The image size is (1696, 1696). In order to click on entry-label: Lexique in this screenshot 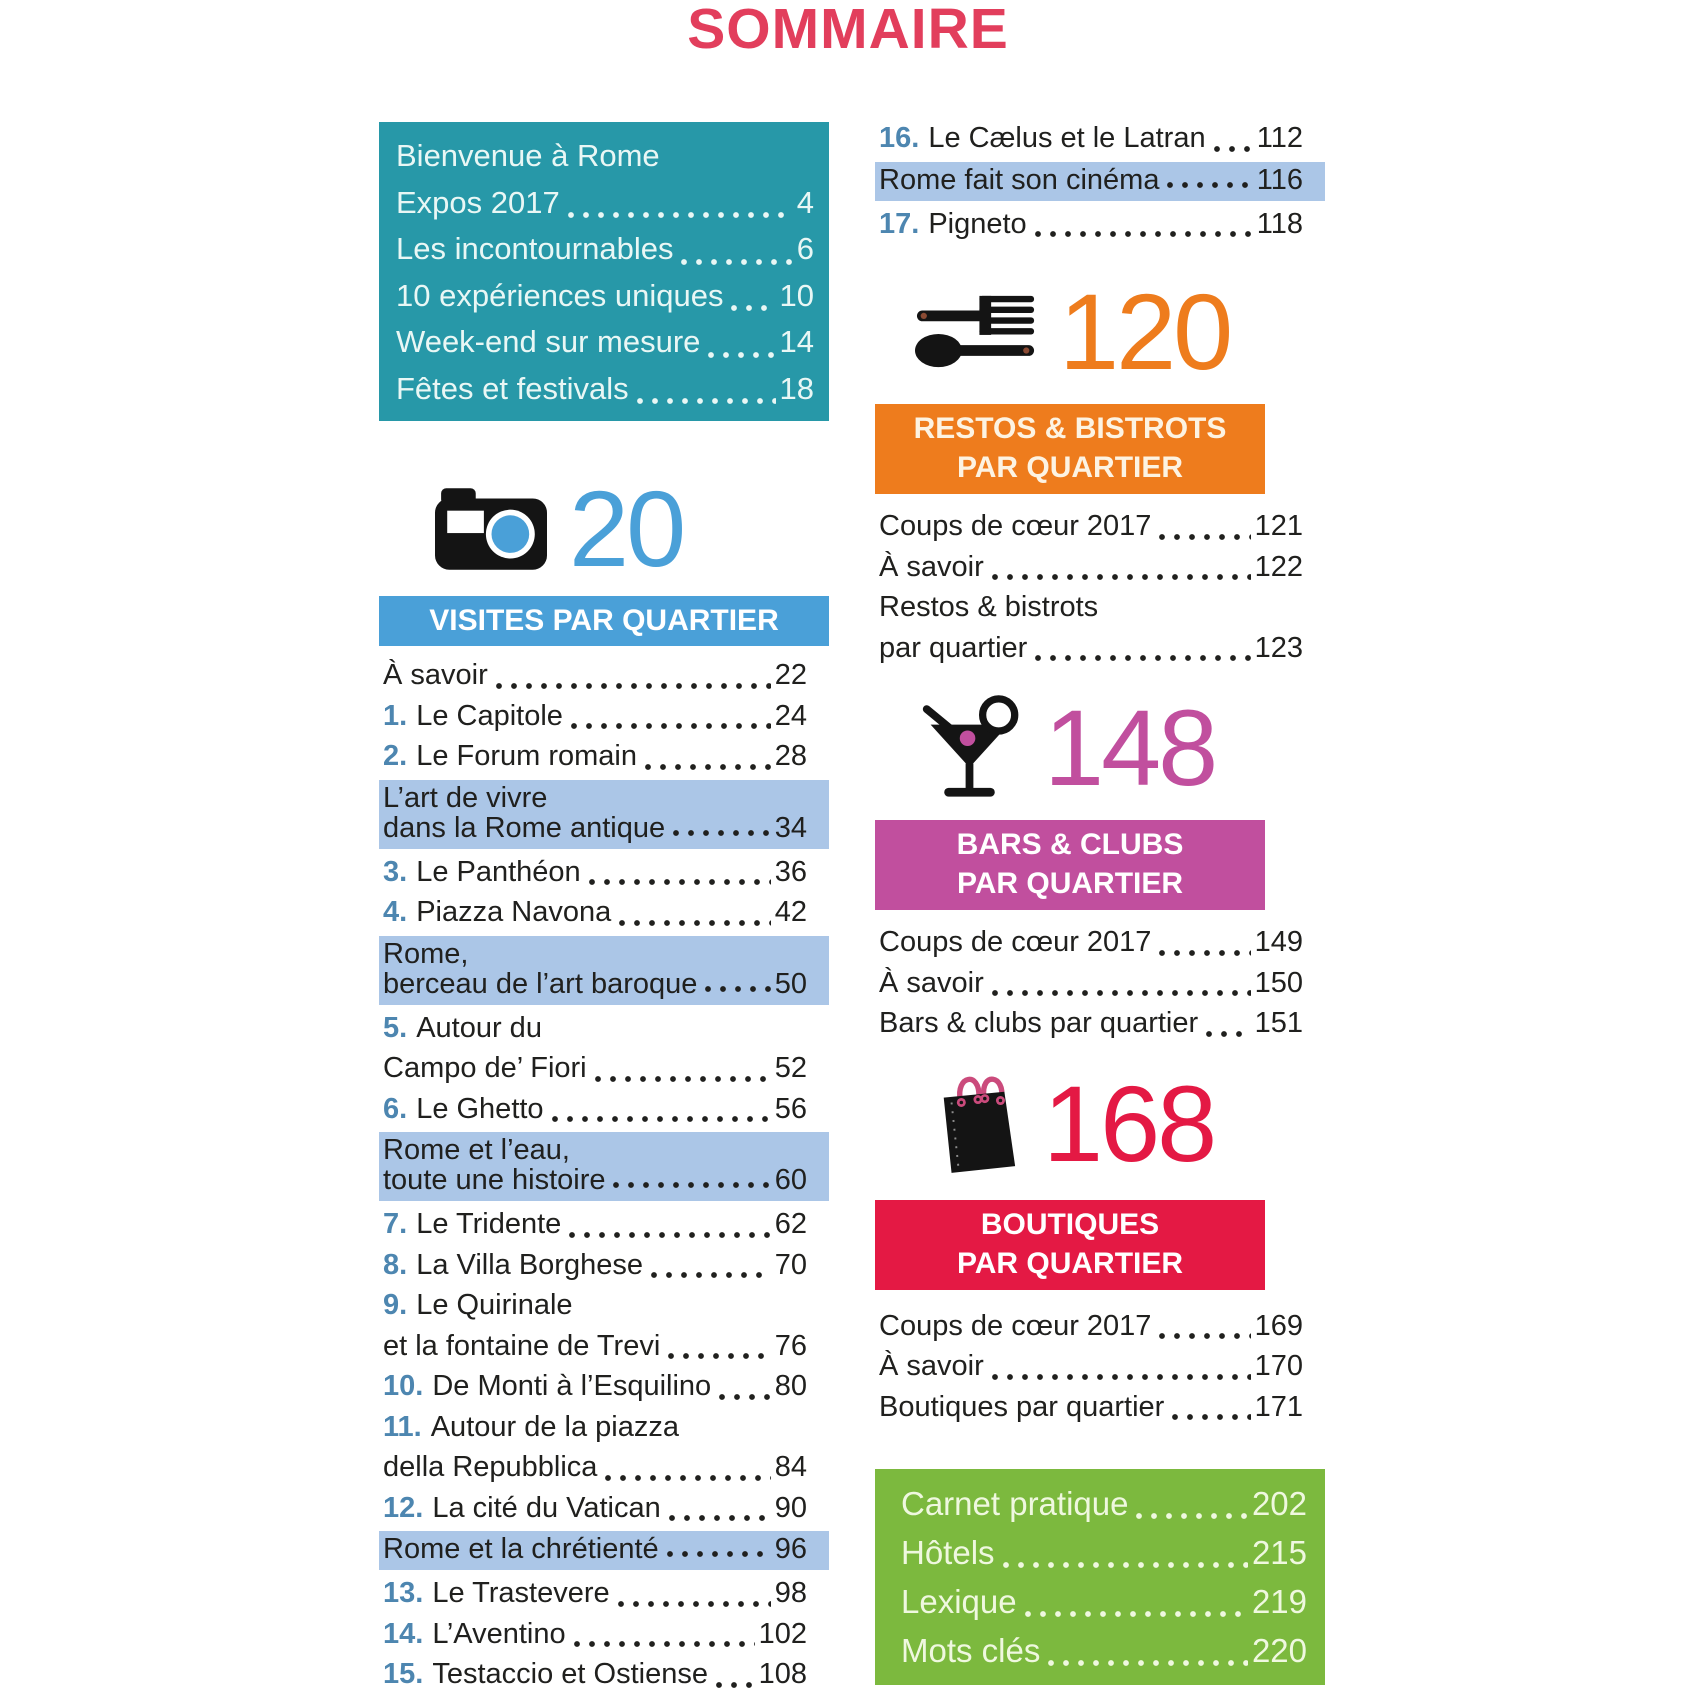, I will do `click(959, 1601)`.